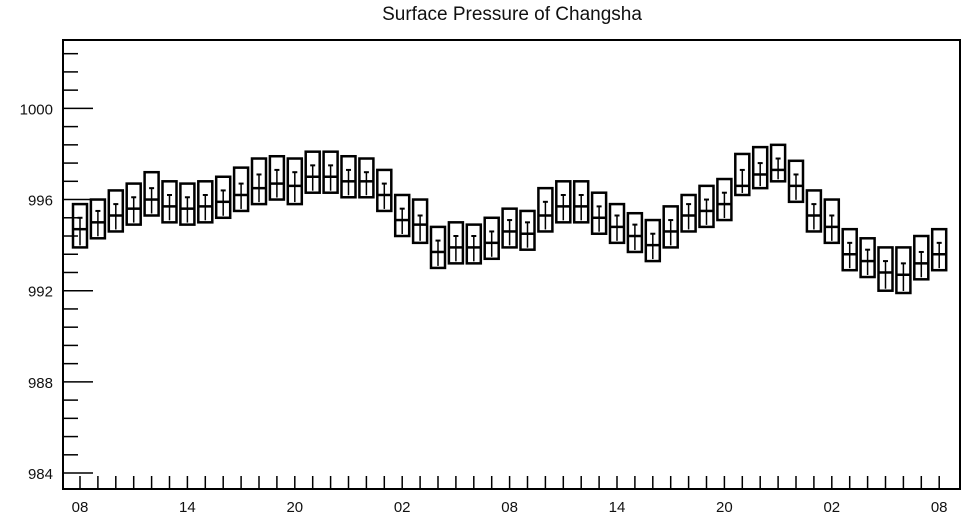  What do you see at coordinates (40, 201) in the screenshot?
I see `y-tick-label: 996` at bounding box center [40, 201].